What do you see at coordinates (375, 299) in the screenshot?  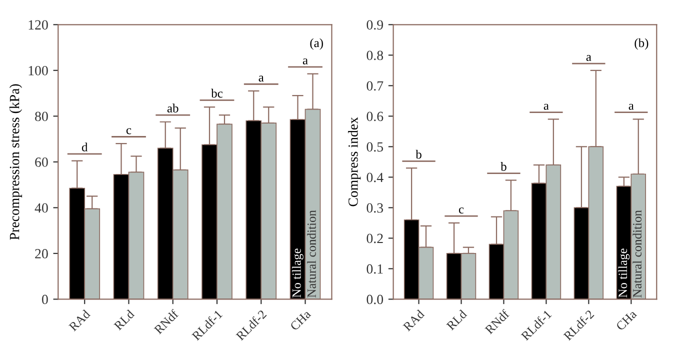 I see `y-tick-label: 0.0` at bounding box center [375, 299].